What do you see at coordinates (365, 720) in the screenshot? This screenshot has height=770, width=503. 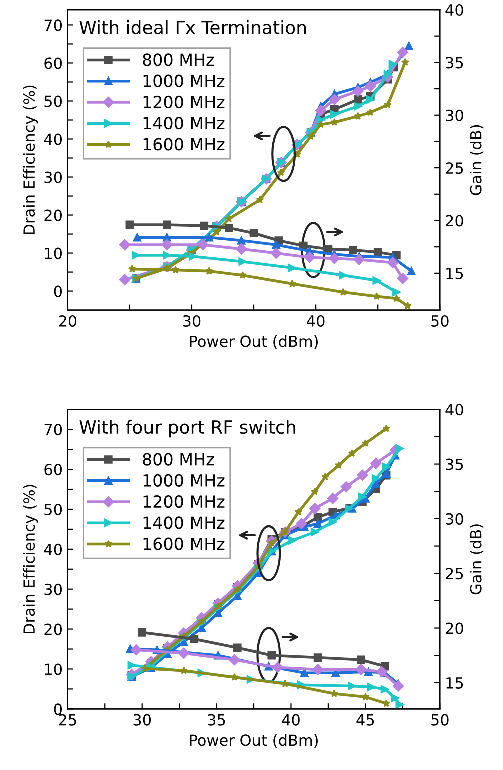 I see `x-tick-label: 45` at bounding box center [365, 720].